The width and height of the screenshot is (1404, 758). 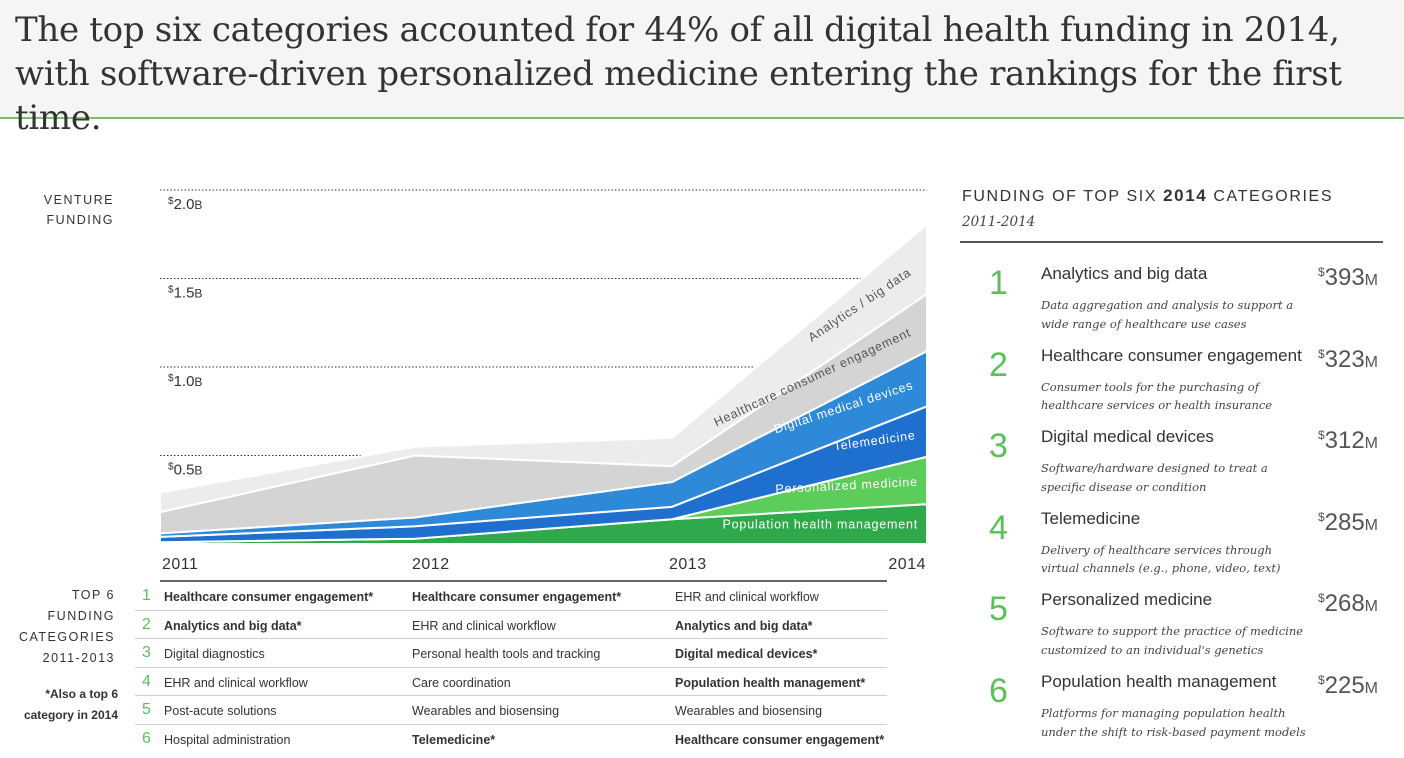 I want to click on description-line: healthcare services or health insurance, so click(x=1157, y=405).